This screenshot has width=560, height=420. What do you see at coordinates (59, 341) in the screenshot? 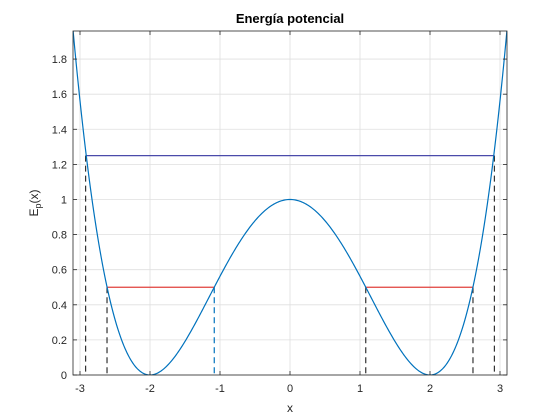
I see `y-tick-label: 0.2` at bounding box center [59, 341].